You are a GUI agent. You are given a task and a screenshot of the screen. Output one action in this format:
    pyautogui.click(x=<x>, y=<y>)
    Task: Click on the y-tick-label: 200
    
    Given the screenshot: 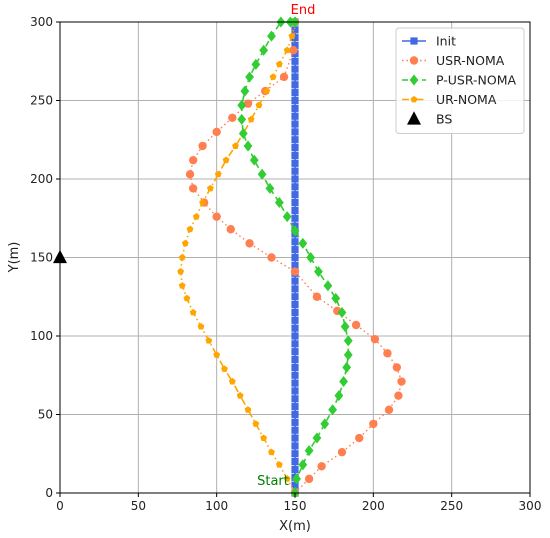 What is the action you would take?
    pyautogui.click(x=41, y=179)
    